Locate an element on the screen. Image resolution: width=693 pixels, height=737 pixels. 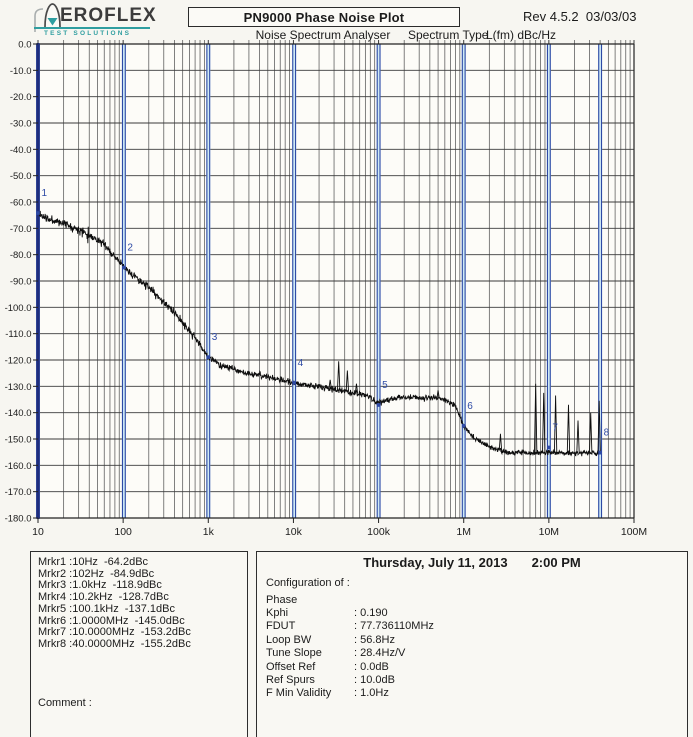
y-tick-label: -90.0 is located at coordinates (21, 282).